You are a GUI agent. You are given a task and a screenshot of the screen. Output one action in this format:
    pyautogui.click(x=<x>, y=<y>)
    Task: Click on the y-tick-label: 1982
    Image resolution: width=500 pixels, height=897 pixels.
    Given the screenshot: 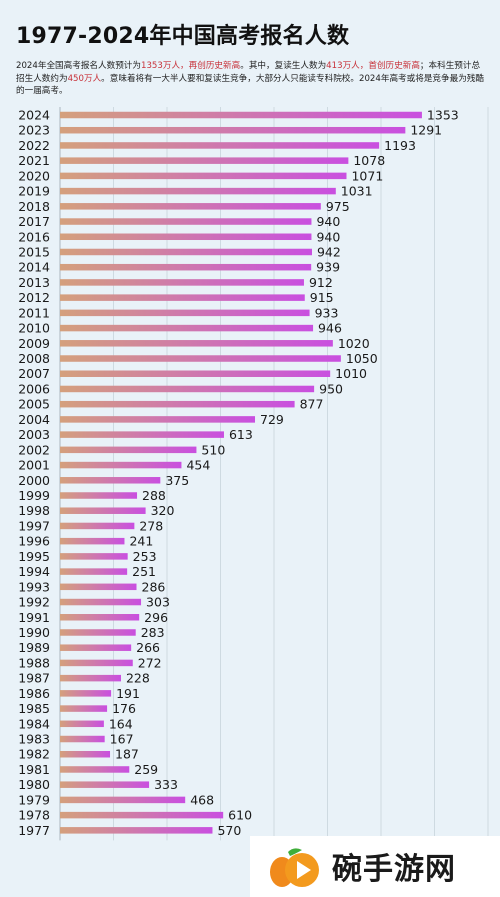 What is the action you would take?
    pyautogui.click(x=34, y=754)
    